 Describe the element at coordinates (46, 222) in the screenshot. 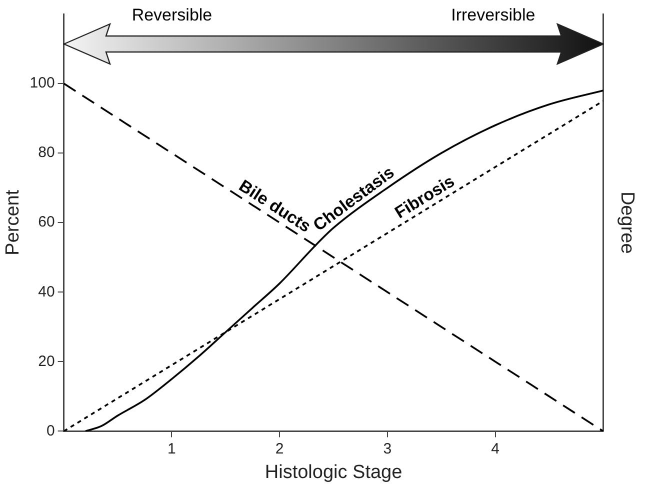

I see `y-tick-label: 60` at that location.